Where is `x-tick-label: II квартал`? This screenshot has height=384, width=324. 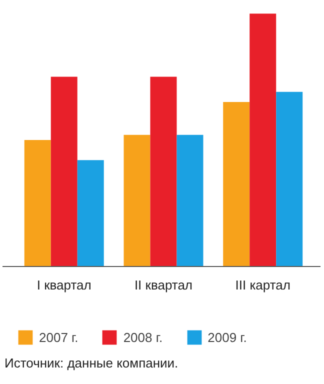 x-tick-label: II квартал is located at coordinates (163, 284).